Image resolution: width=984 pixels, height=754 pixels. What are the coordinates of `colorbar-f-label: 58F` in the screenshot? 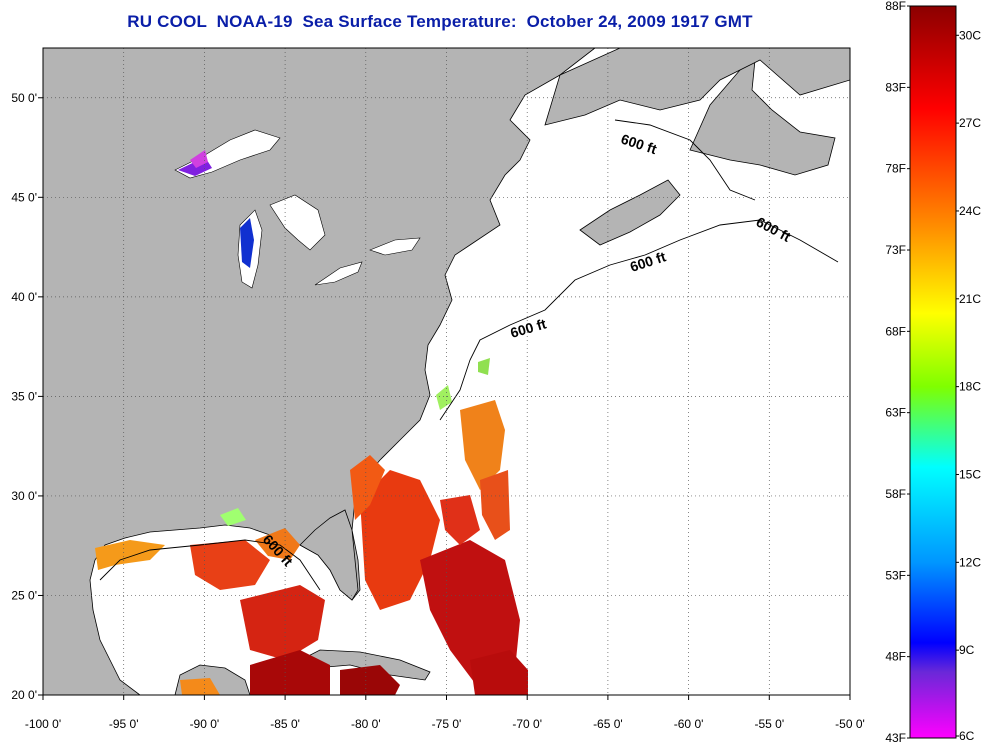 It's located at (895, 494).